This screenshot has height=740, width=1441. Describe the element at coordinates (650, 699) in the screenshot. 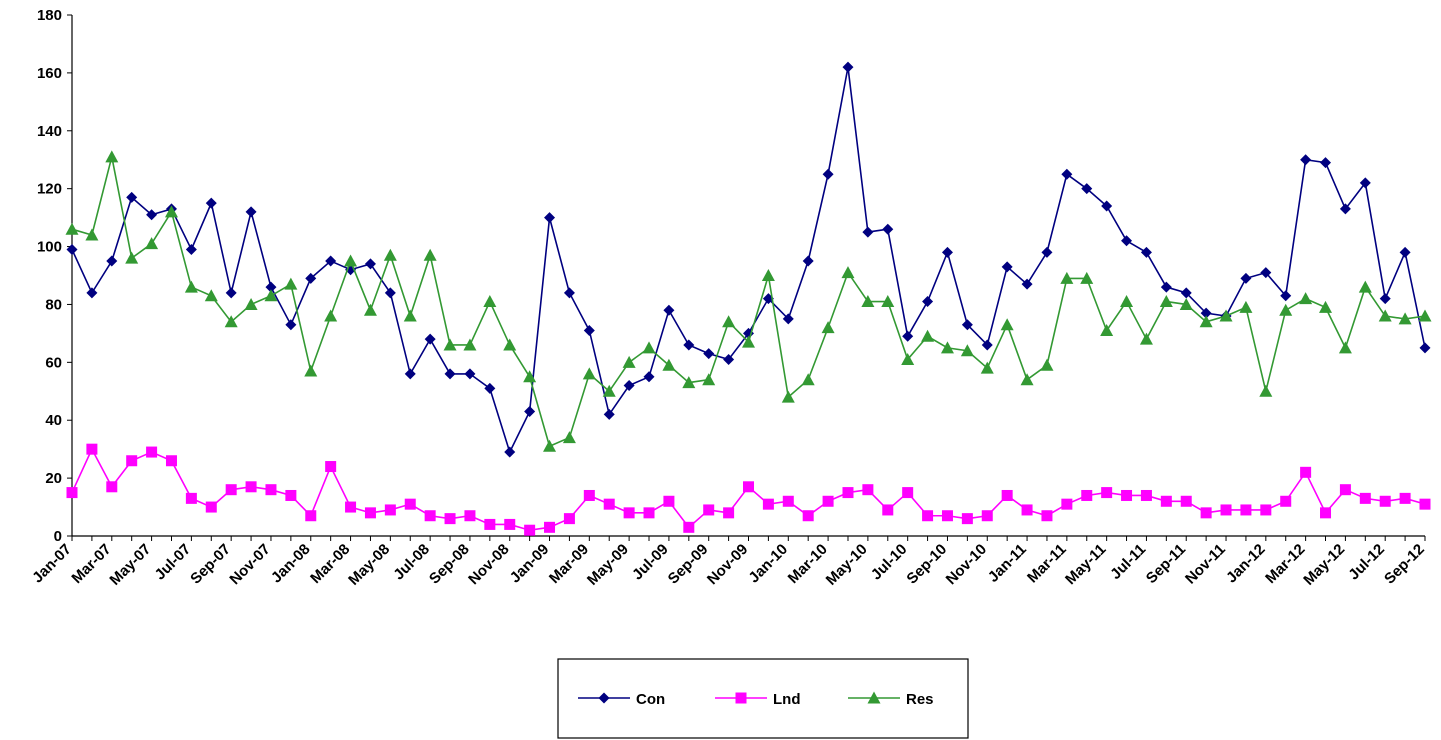

I see `legend-label: Con` at that location.